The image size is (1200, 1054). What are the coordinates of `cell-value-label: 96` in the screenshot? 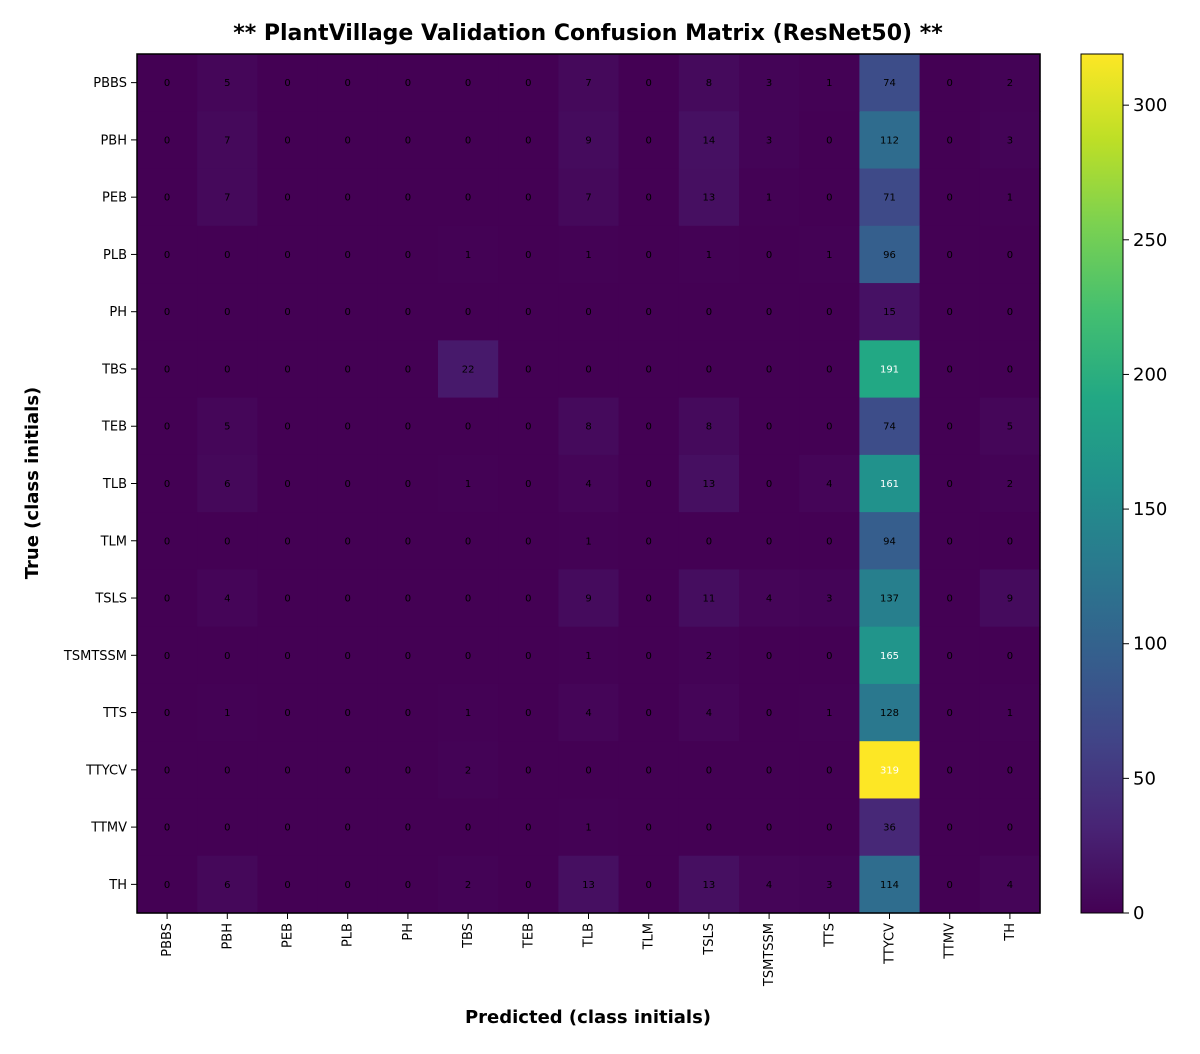 It's located at (889, 255).